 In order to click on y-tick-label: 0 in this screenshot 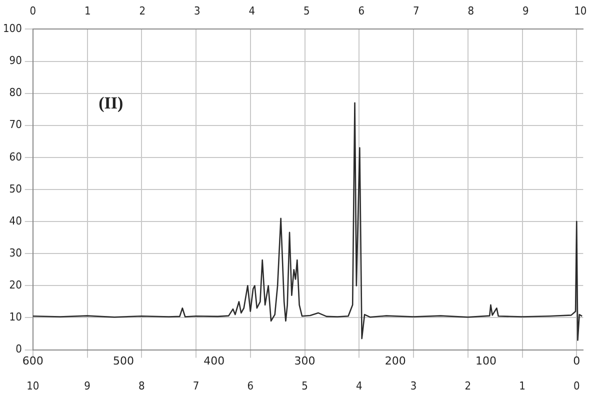, I will do `click(19, 349)`.